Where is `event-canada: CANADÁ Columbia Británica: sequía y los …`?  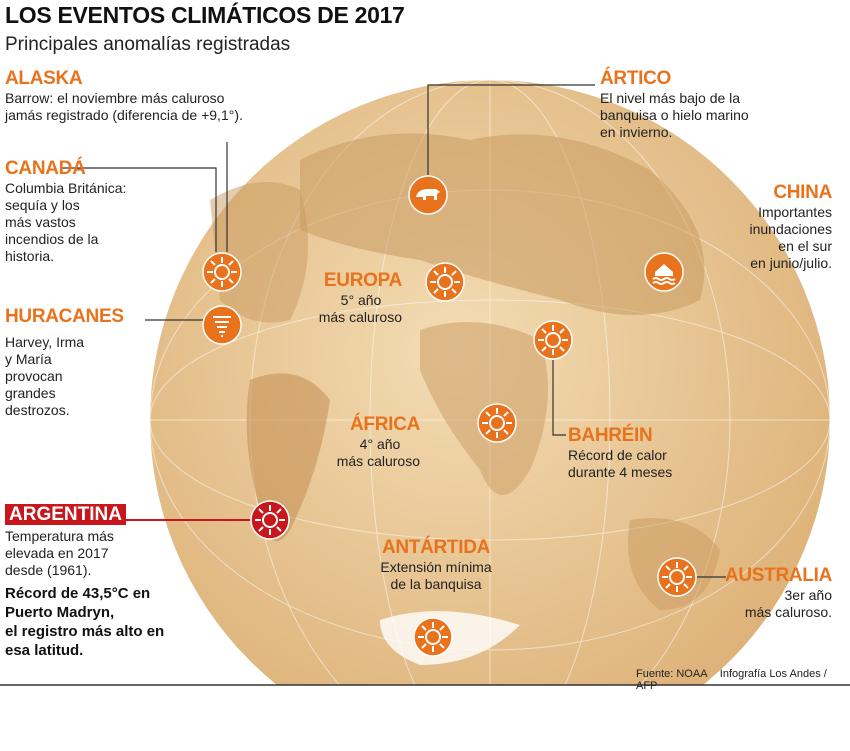
event-canada: CANADÁ Columbia Británica: sequía y los … is located at coordinates (65, 211).